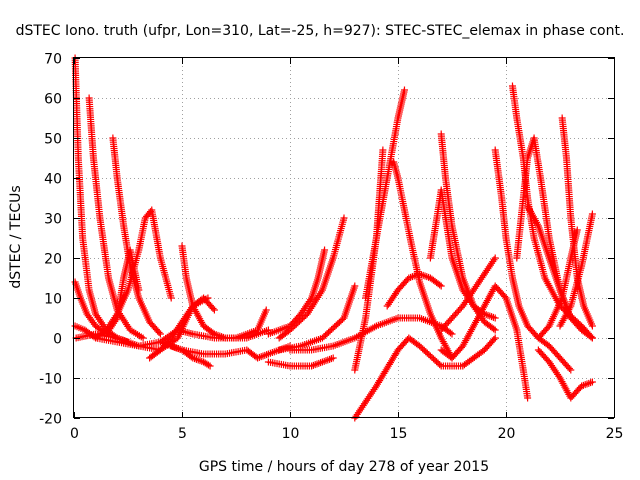  What do you see at coordinates (57, 340) in the screenshot?
I see `y-tick-label: 0` at bounding box center [57, 340].